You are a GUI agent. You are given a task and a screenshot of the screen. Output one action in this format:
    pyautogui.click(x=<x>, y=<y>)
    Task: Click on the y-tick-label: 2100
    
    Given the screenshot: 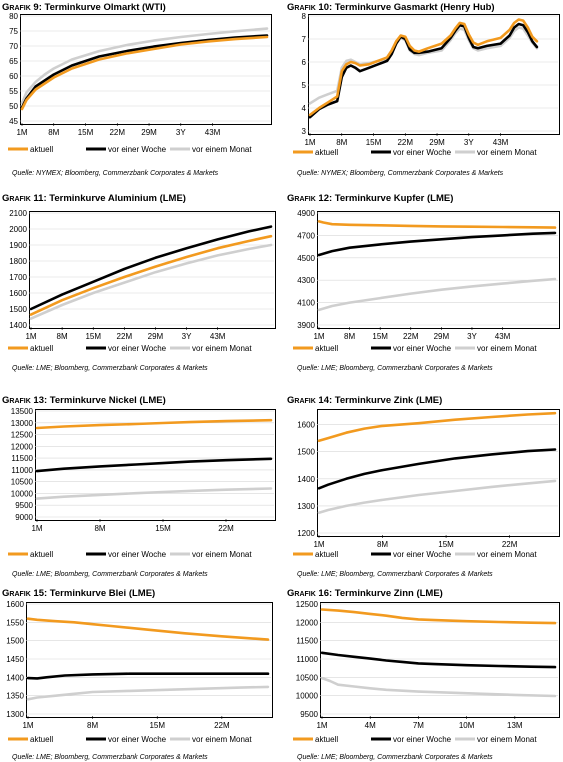 What is the action you would take?
    pyautogui.click(x=18, y=213)
    